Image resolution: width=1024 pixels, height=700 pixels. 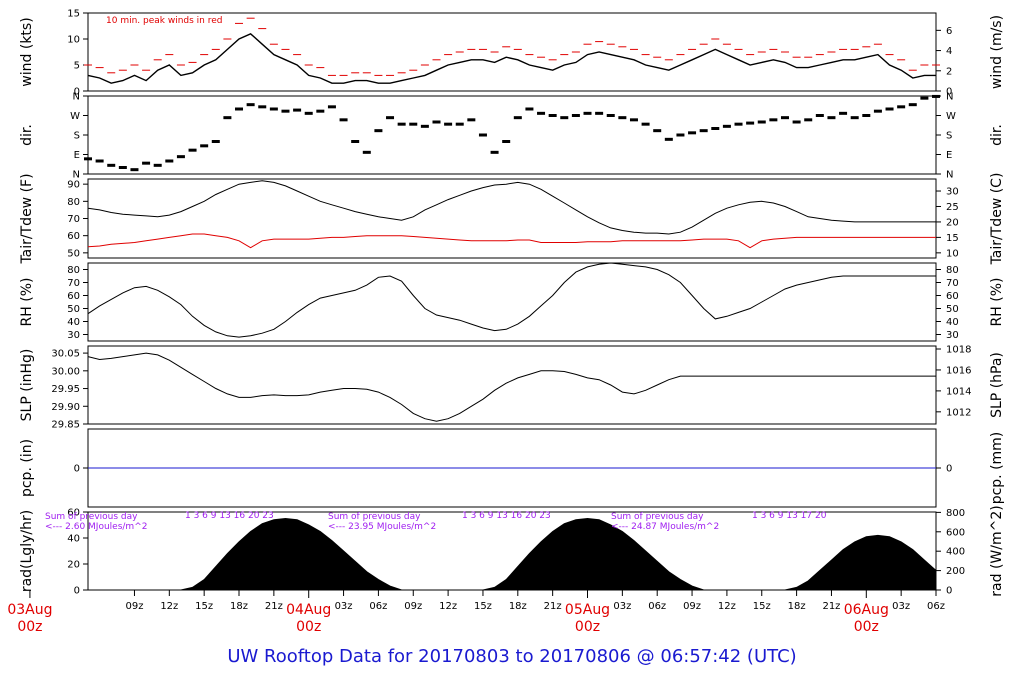 What do you see at coordinates (73, 565) in the screenshot?
I see `rad-ytick-label: 20` at bounding box center [73, 565].